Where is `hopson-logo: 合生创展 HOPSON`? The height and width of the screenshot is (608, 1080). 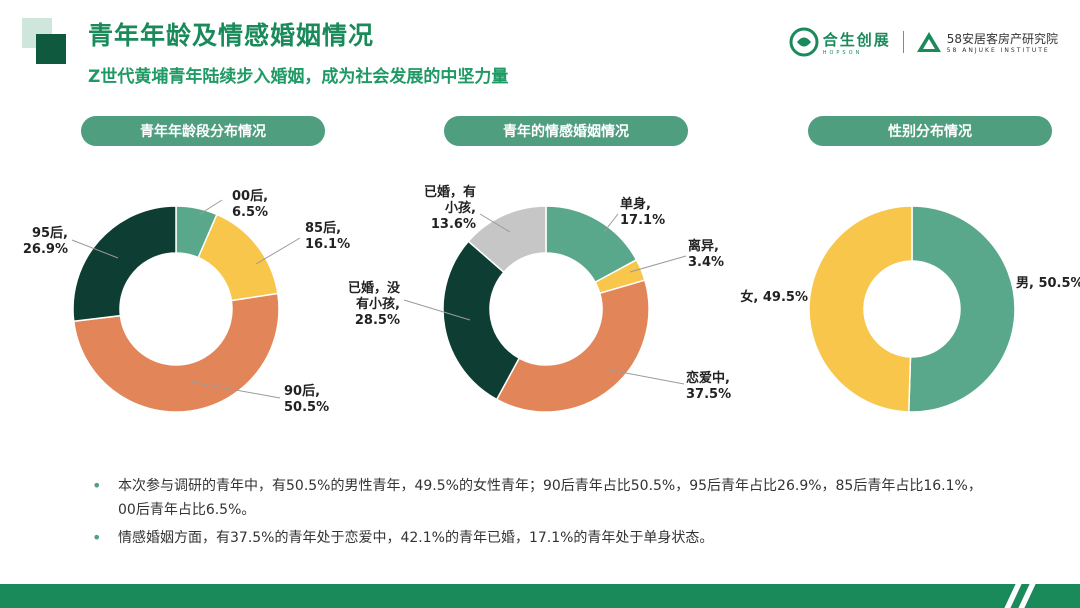 hopson-logo: 合生创展 HOPSON is located at coordinates (840, 42).